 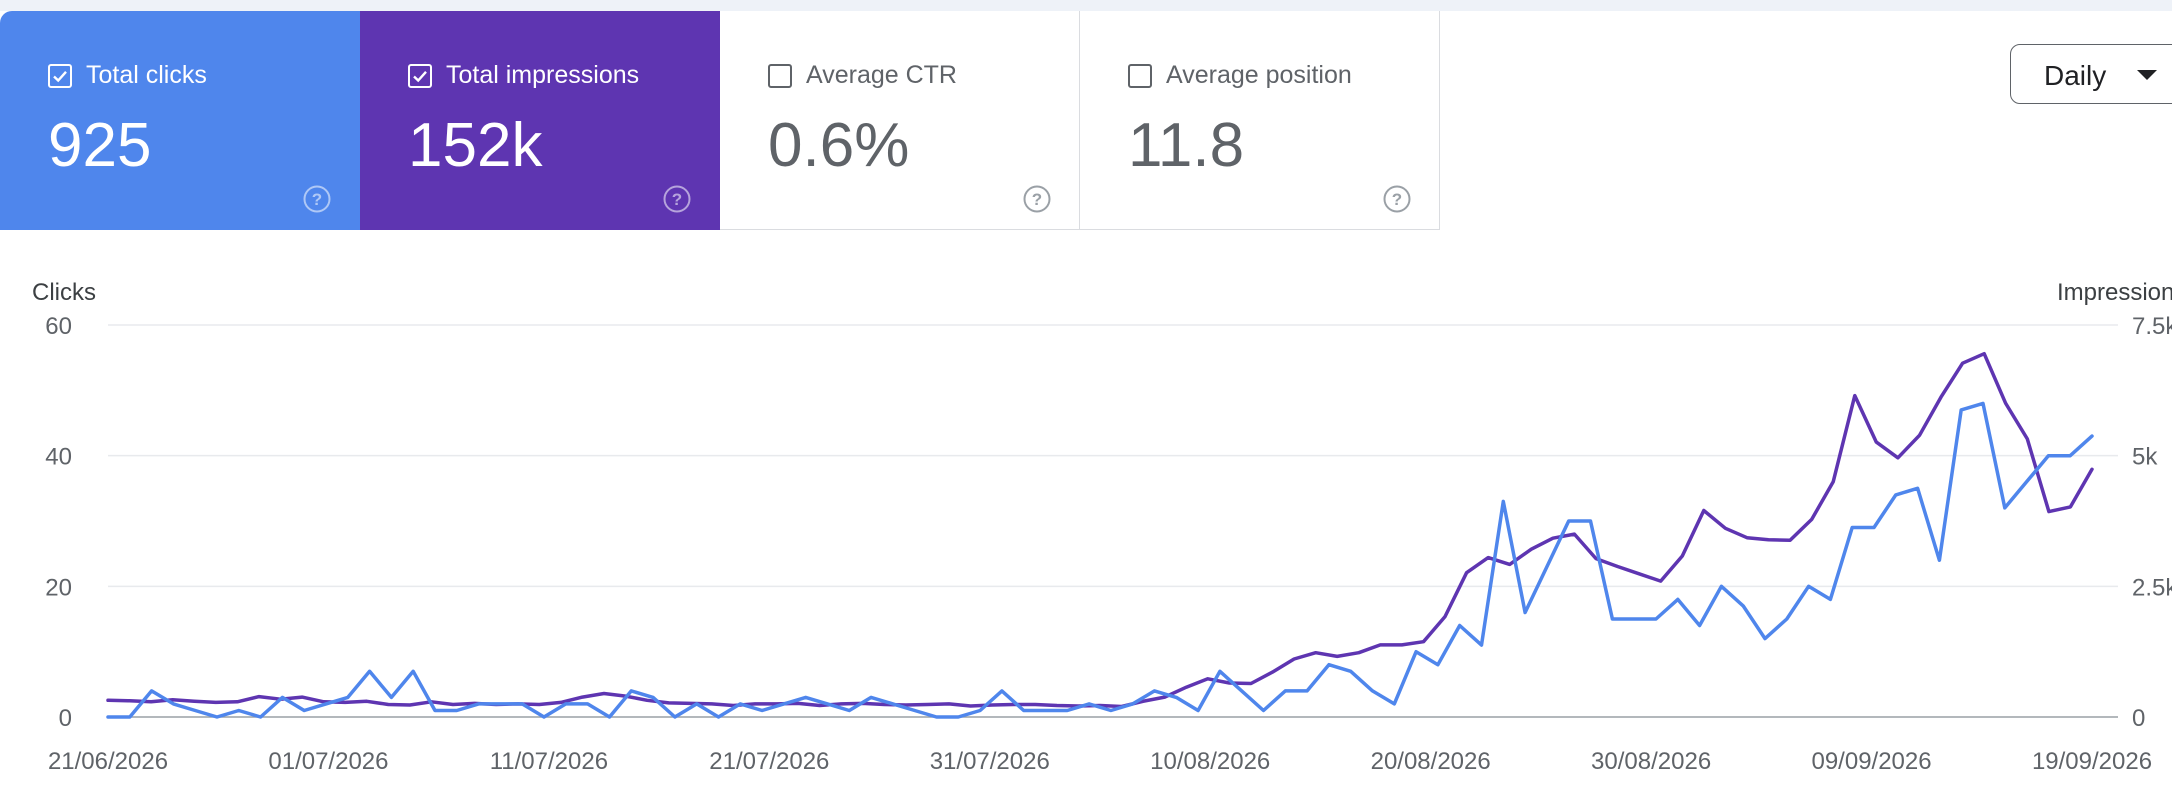 I want to click on metric-card-average-ctr: Average CTR 0.6% ?, so click(x=900, y=120).